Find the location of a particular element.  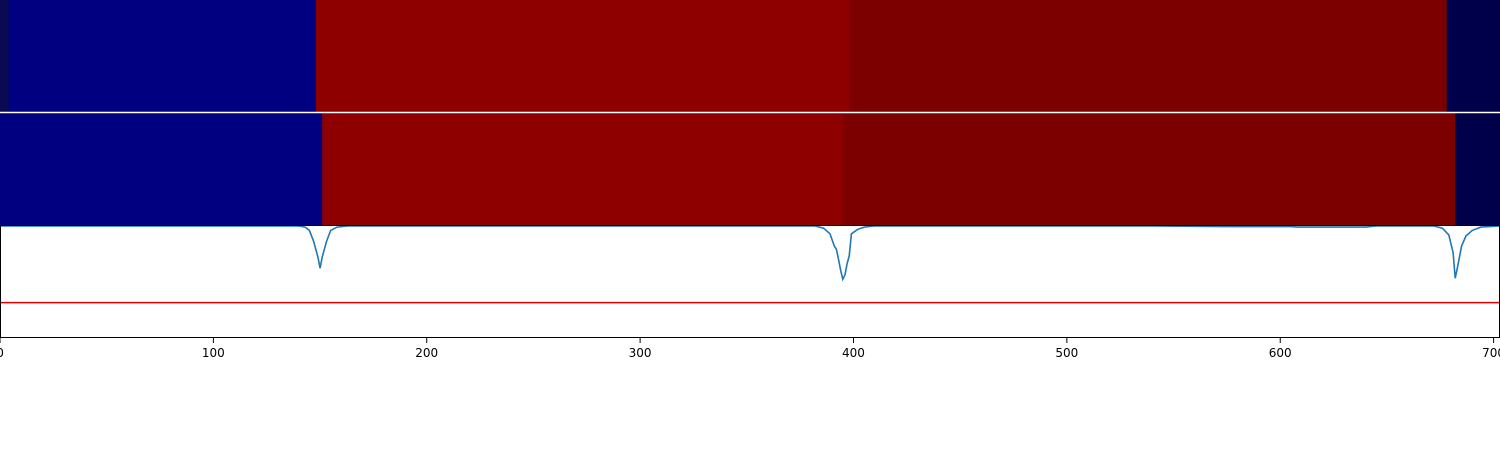

x-axis-tick-label: 300 is located at coordinates (640, 353).